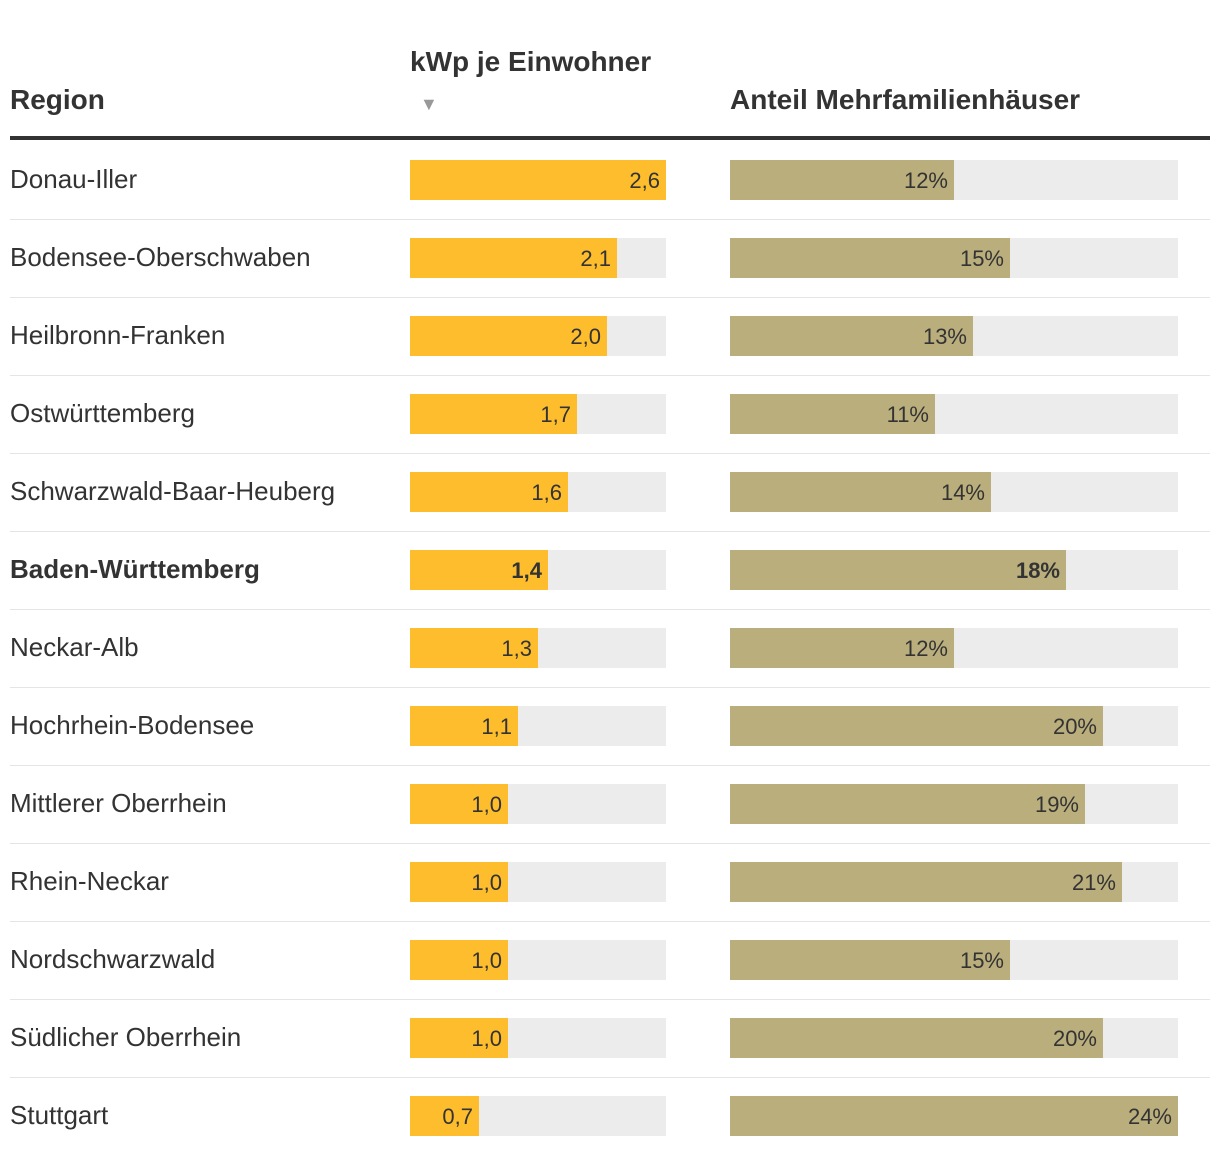 The image size is (1220, 1164). I want to click on kwp-value-label: 1,7, so click(555, 414).